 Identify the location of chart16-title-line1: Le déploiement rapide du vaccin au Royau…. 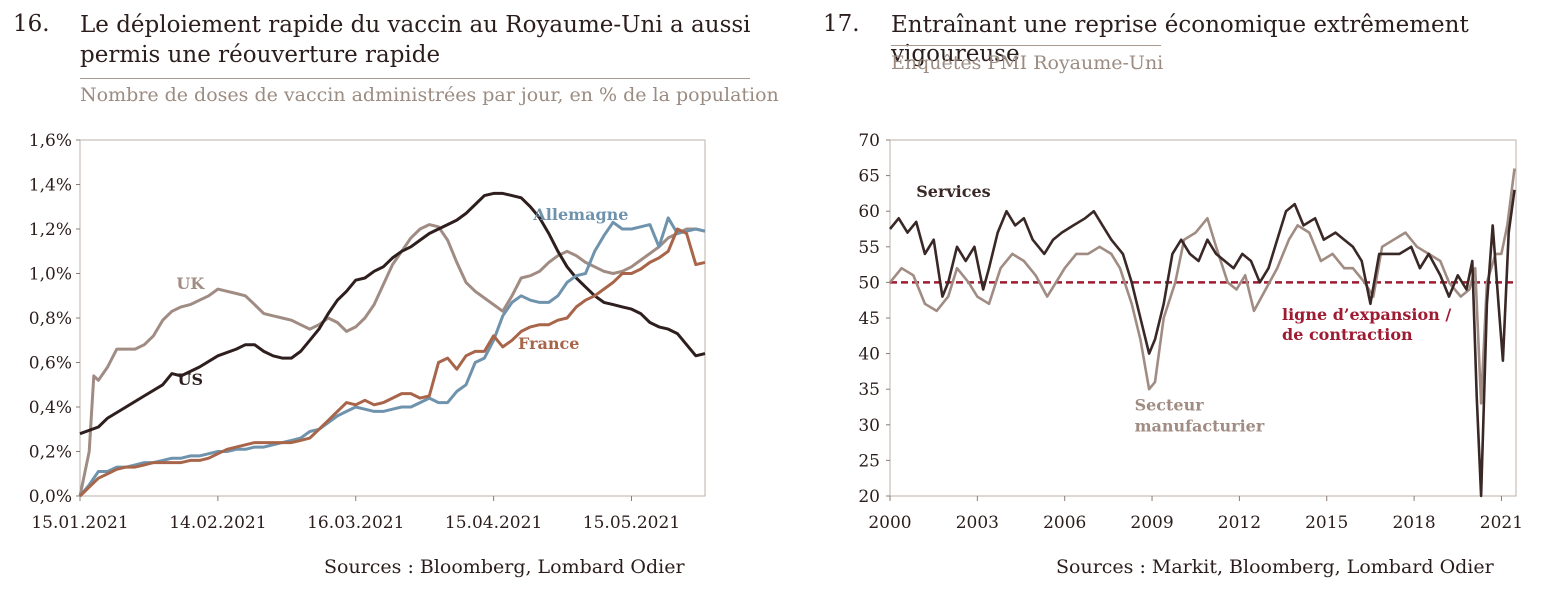
(415, 25).